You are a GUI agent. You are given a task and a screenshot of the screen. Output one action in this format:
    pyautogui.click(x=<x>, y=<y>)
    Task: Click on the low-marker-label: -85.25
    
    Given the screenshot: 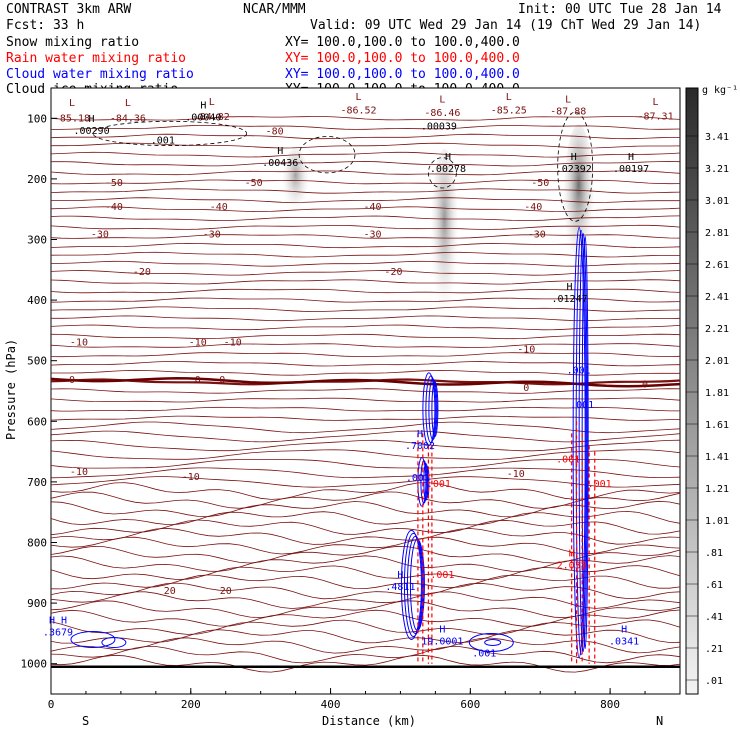 What is the action you would take?
    pyautogui.click(x=509, y=110)
    